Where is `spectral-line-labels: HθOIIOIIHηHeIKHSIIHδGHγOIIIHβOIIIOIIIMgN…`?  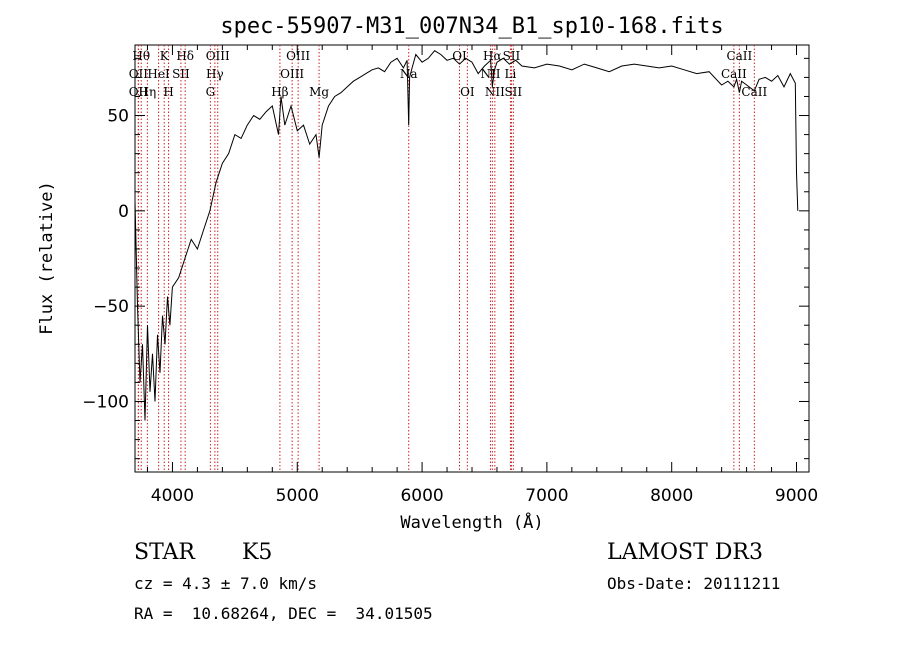 spectral-line-labels: HθOIIOIIHηHeIKHSIIHδGHγOIIIHβOIIIOIIIMgN… is located at coordinates (448, 74).